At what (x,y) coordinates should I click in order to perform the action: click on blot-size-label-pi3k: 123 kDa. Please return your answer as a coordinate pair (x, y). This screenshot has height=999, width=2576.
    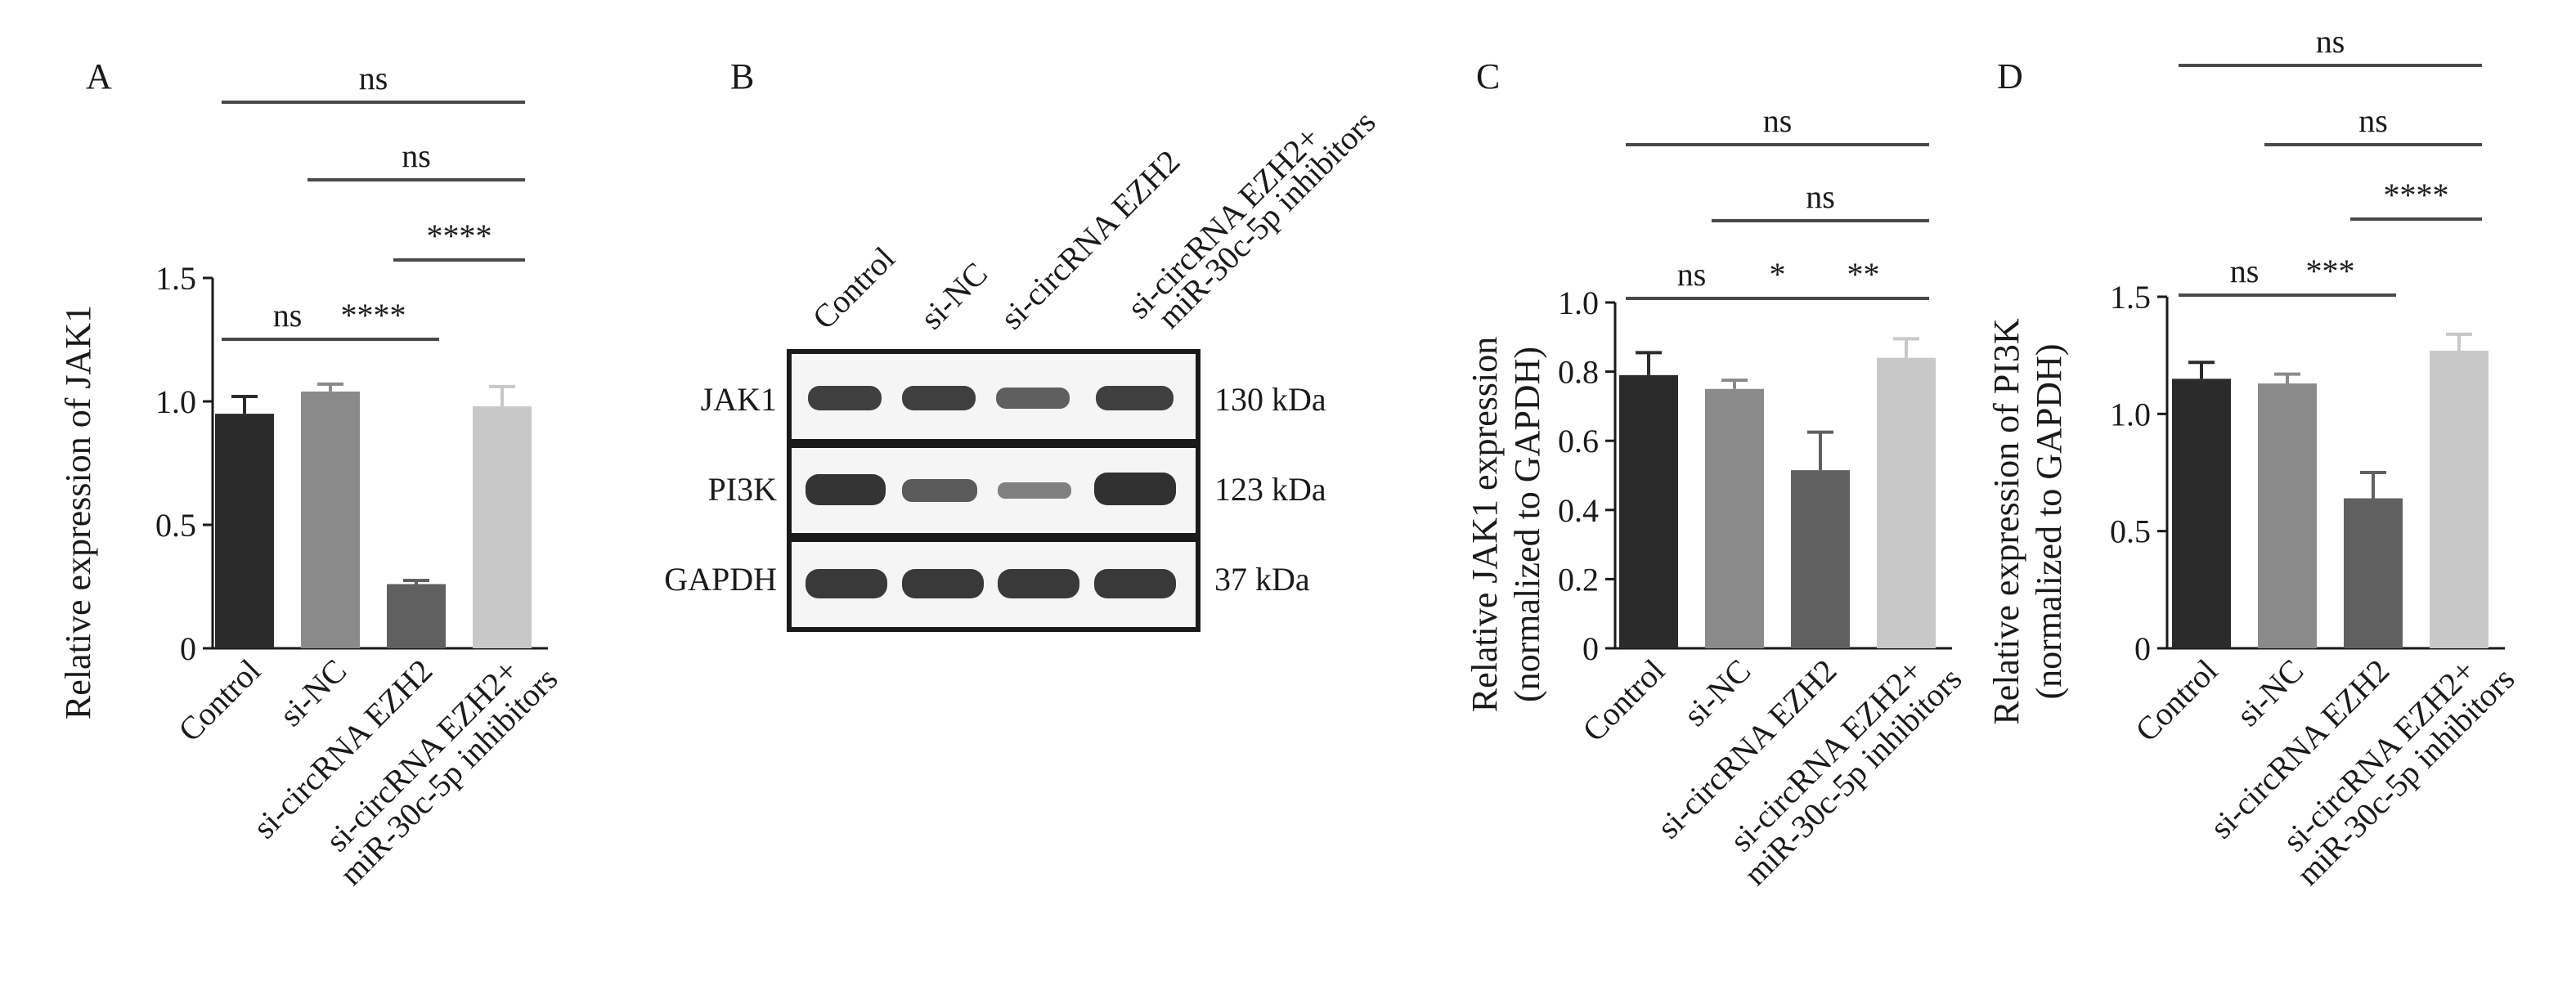
    Looking at the image, I should click on (1270, 489).